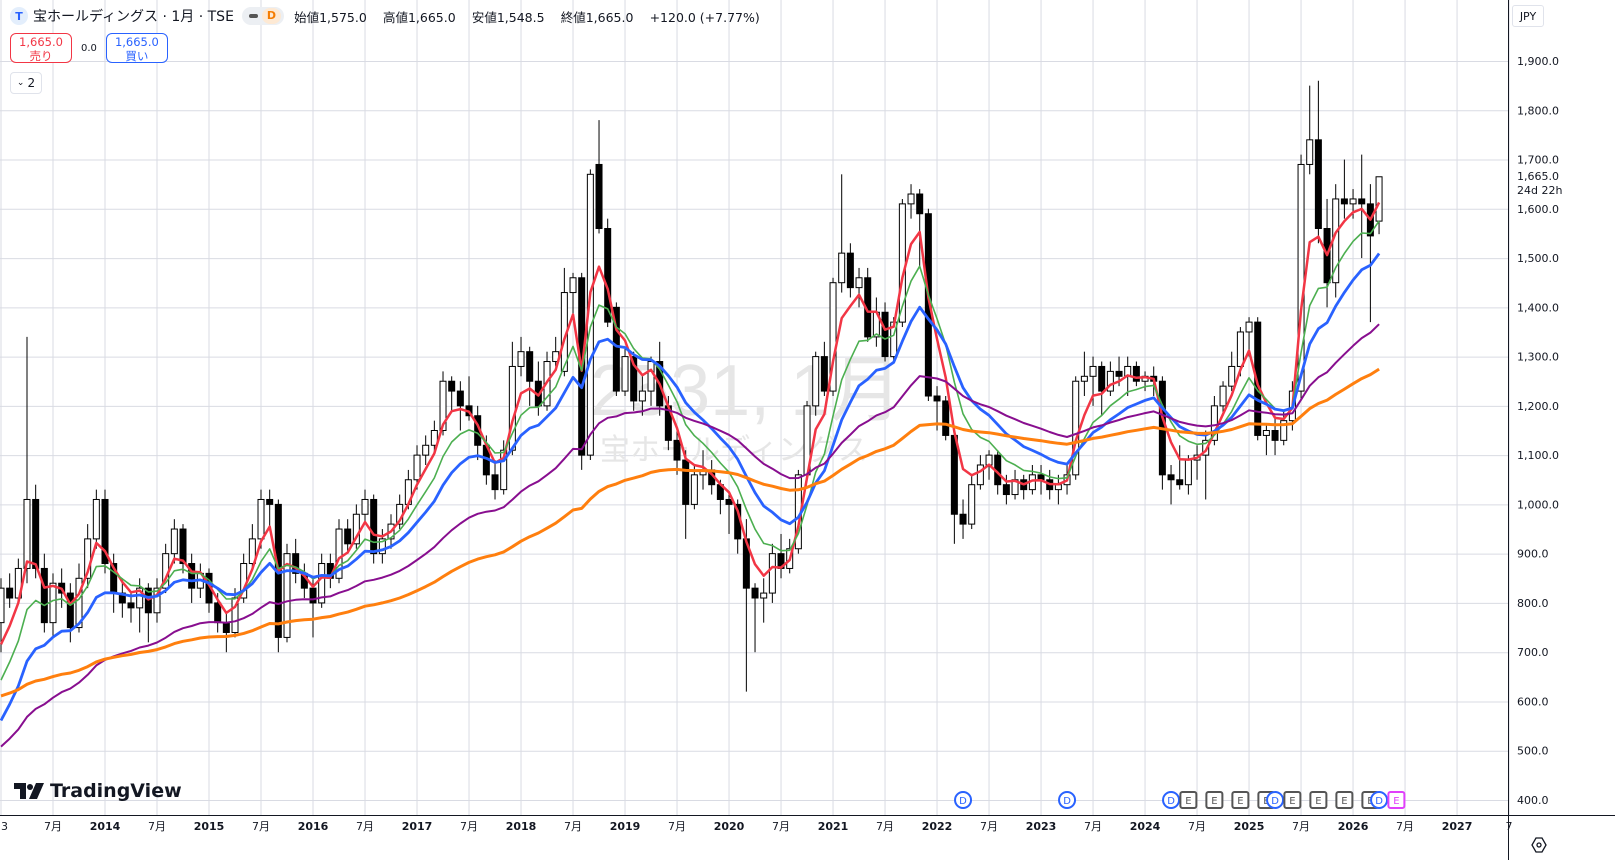  Describe the element at coordinates (1533, 751) in the screenshot. I see `price-tick-label: 500.0` at that location.